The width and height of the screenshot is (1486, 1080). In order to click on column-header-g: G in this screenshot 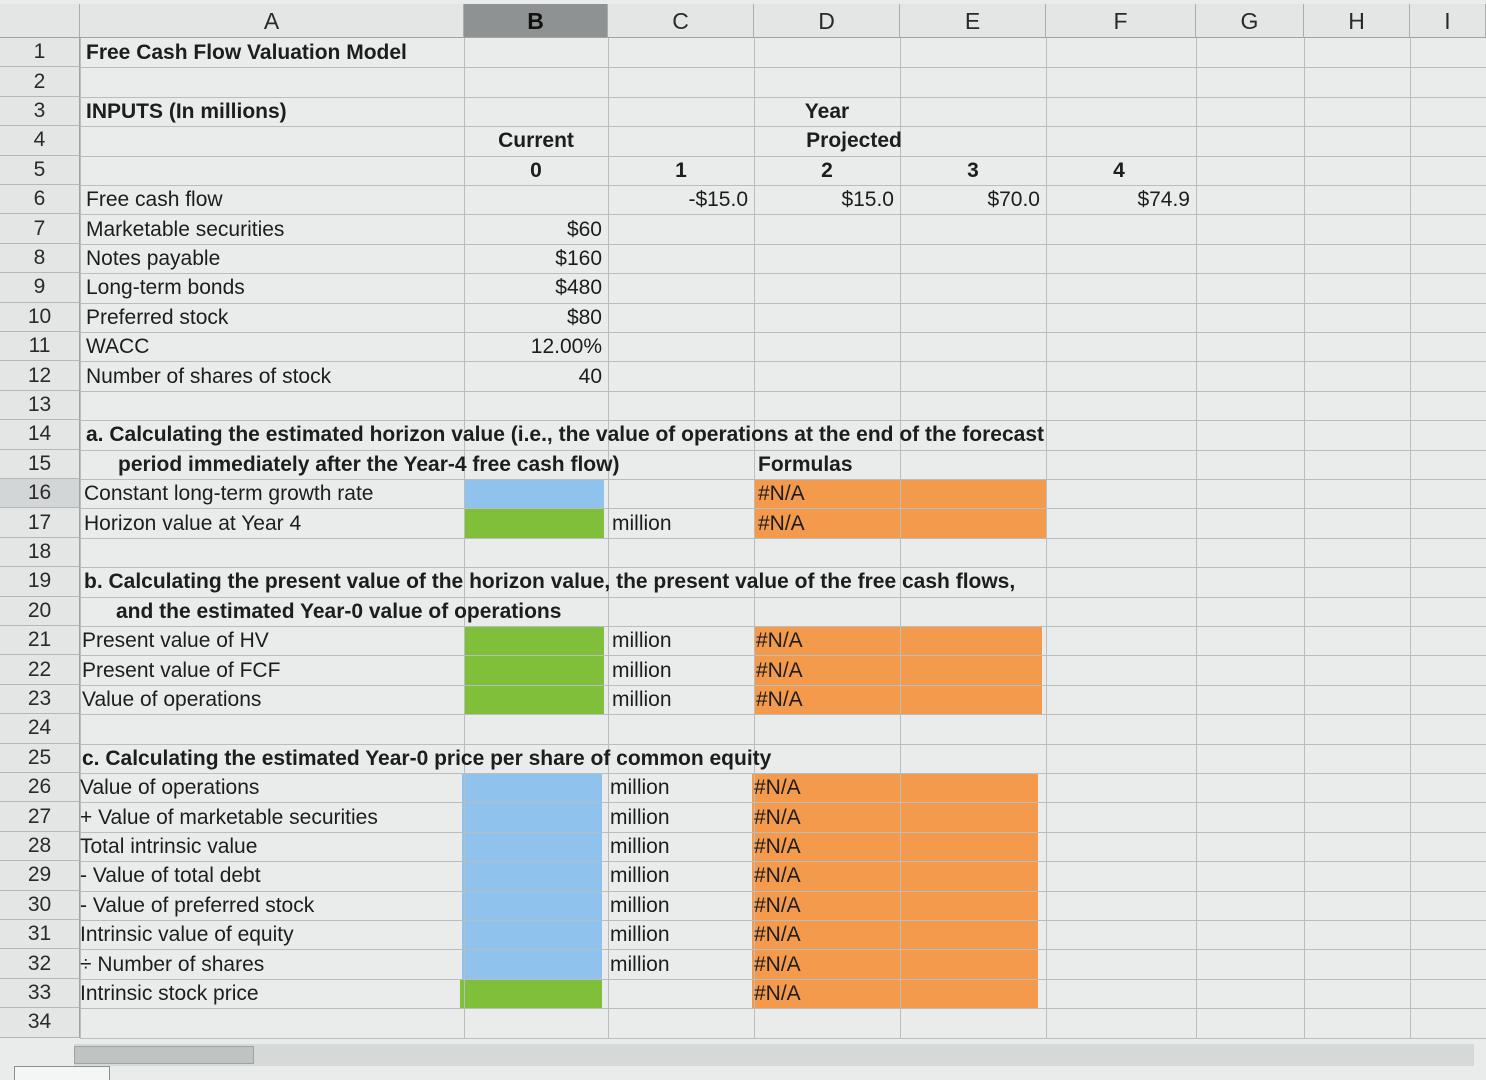, I will do `click(1250, 21)`.